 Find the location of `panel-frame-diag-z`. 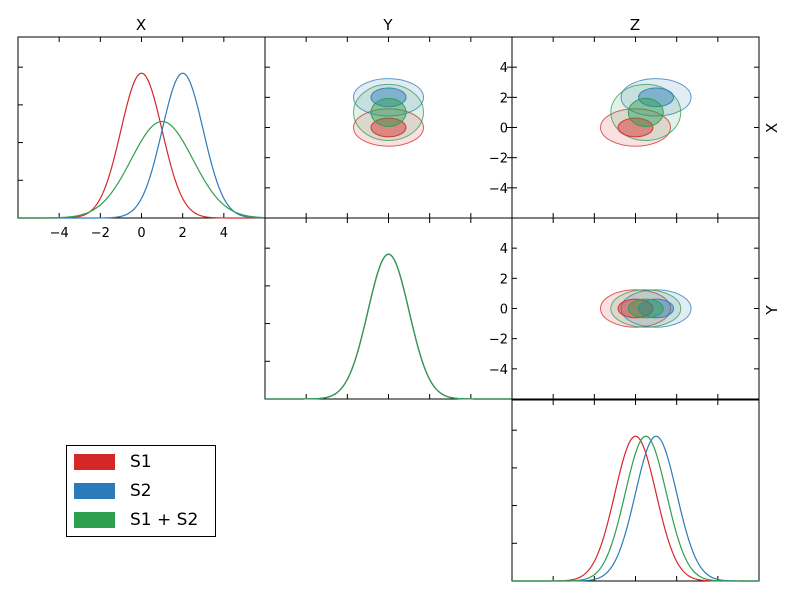

panel-frame-diag-z is located at coordinates (635, 490).